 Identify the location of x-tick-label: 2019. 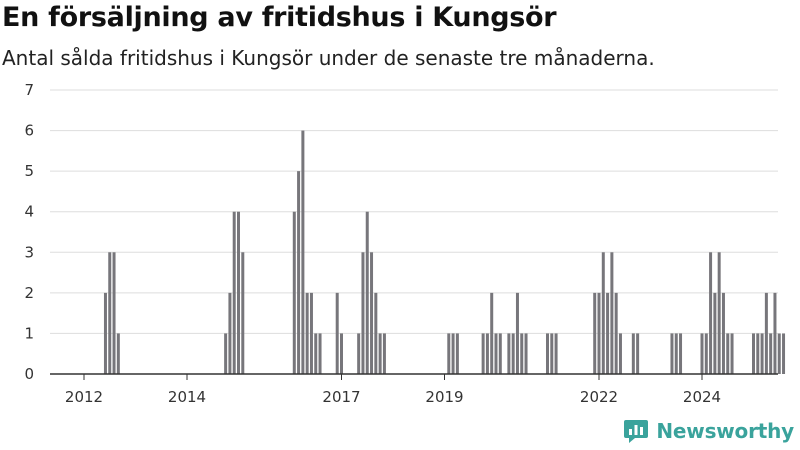
(444, 397).